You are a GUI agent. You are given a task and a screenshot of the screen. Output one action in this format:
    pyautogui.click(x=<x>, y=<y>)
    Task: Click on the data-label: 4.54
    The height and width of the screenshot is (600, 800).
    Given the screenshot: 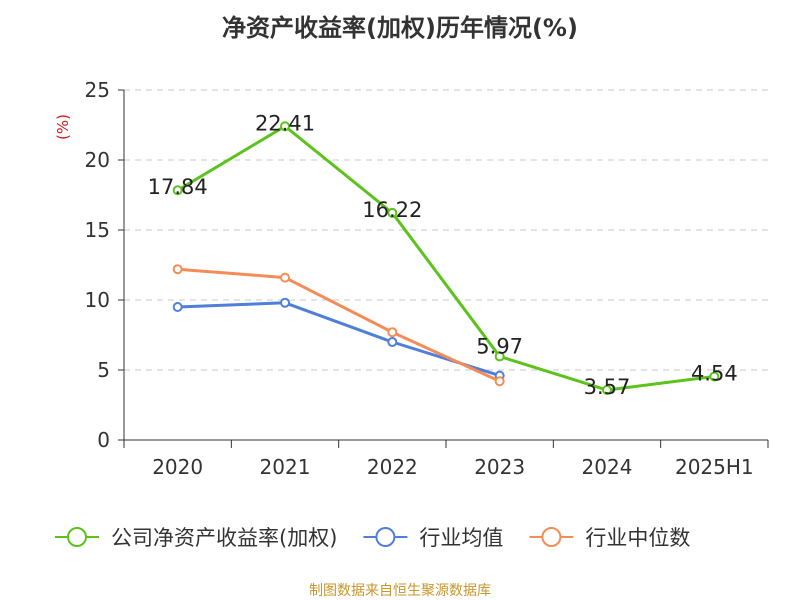 What is the action you would take?
    pyautogui.click(x=714, y=373)
    